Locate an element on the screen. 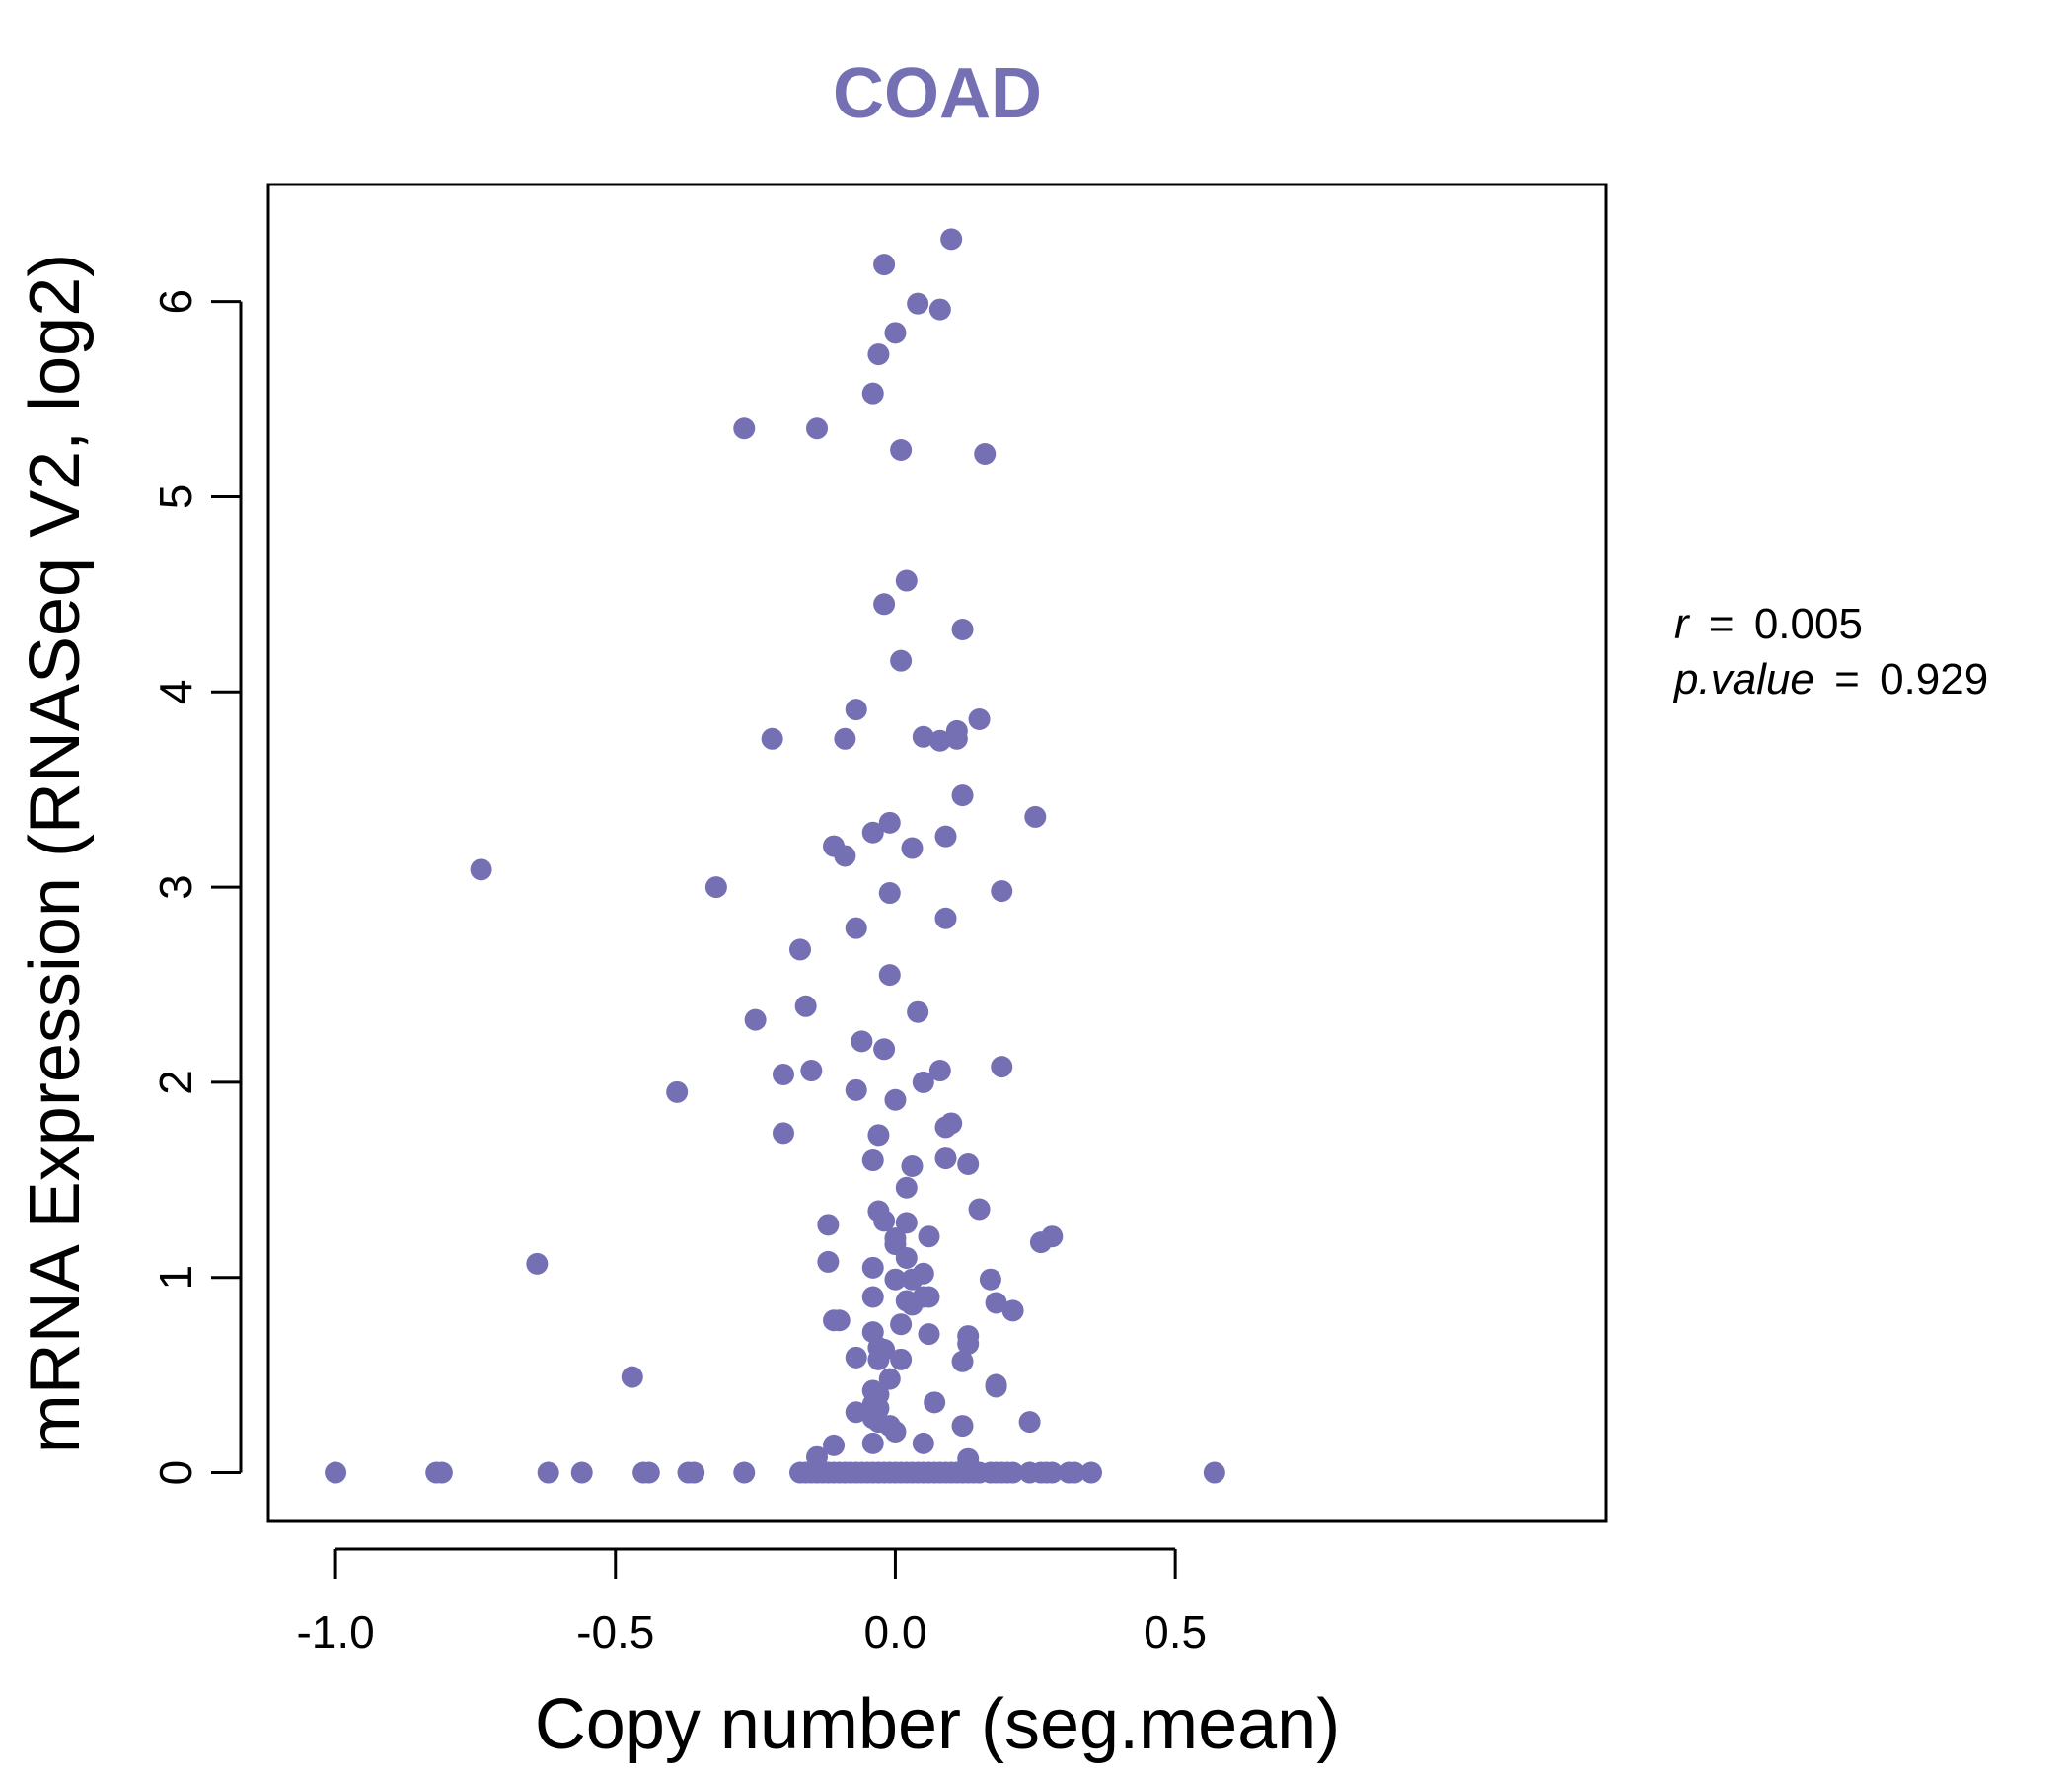 This screenshot has width=2072, height=1776. p-value-statistic: p.value = 0.929 is located at coordinates (1830, 679).